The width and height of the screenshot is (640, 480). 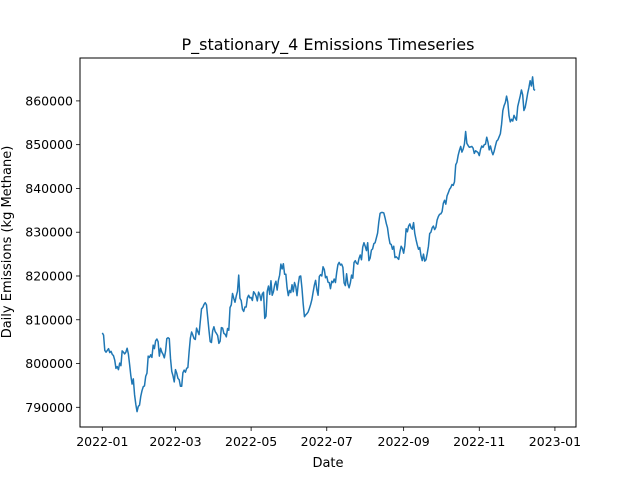 I want to click on y-tick-label: 850000, so click(x=49, y=144).